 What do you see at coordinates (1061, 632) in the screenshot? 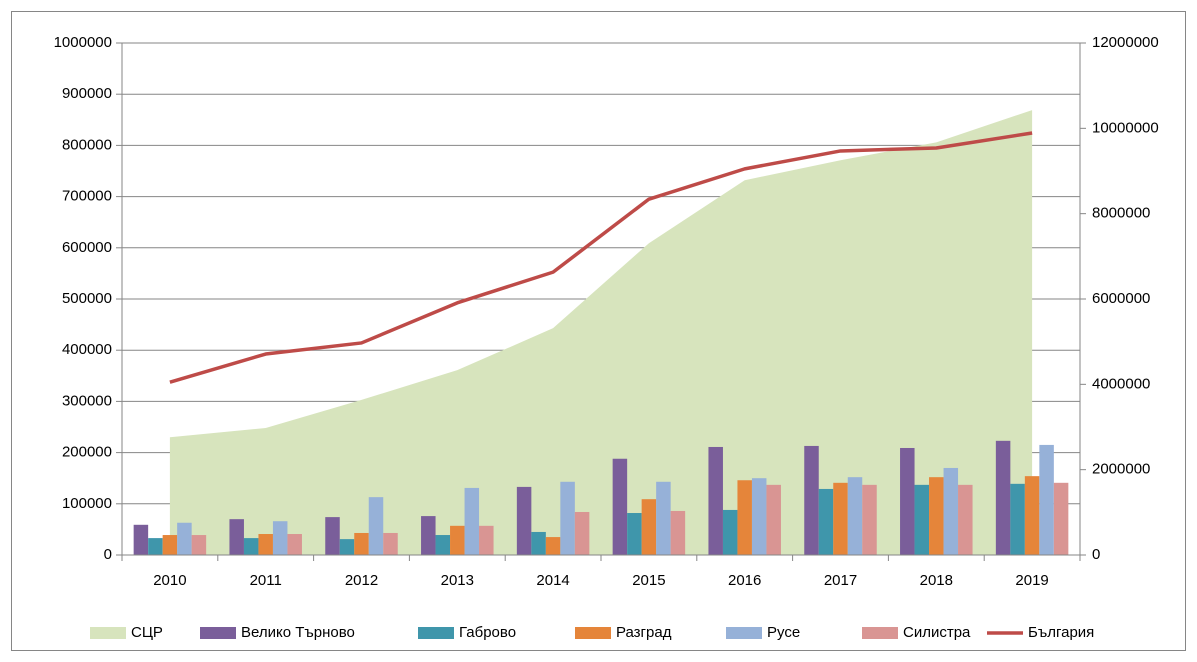
I see `legend-label: България` at bounding box center [1061, 632].